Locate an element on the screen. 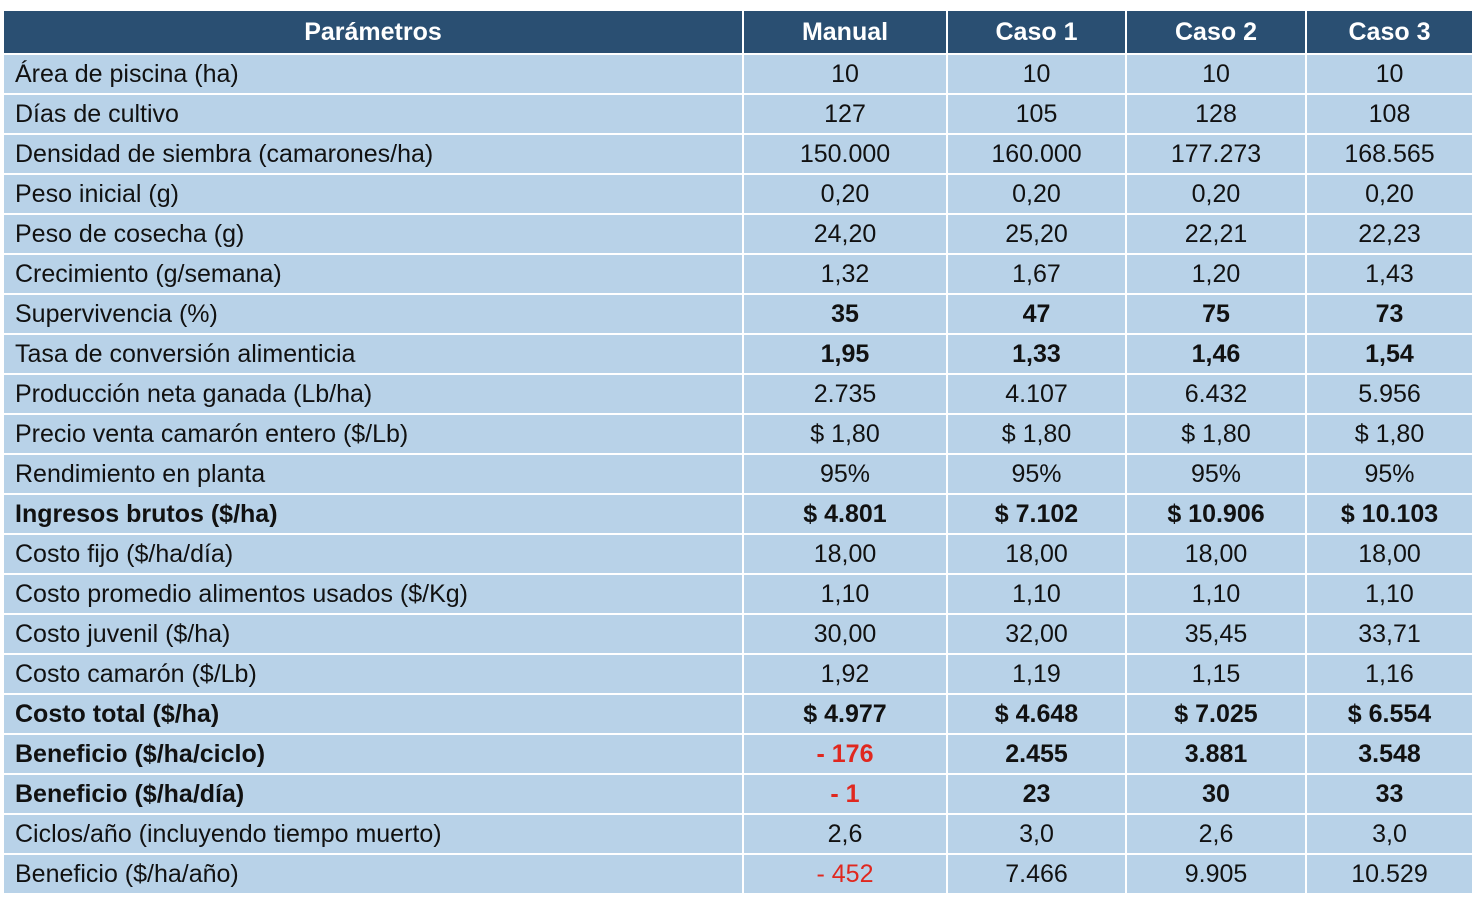 The image size is (1472, 922). row-label: Costo total ($/ha) is located at coordinates (374, 714).